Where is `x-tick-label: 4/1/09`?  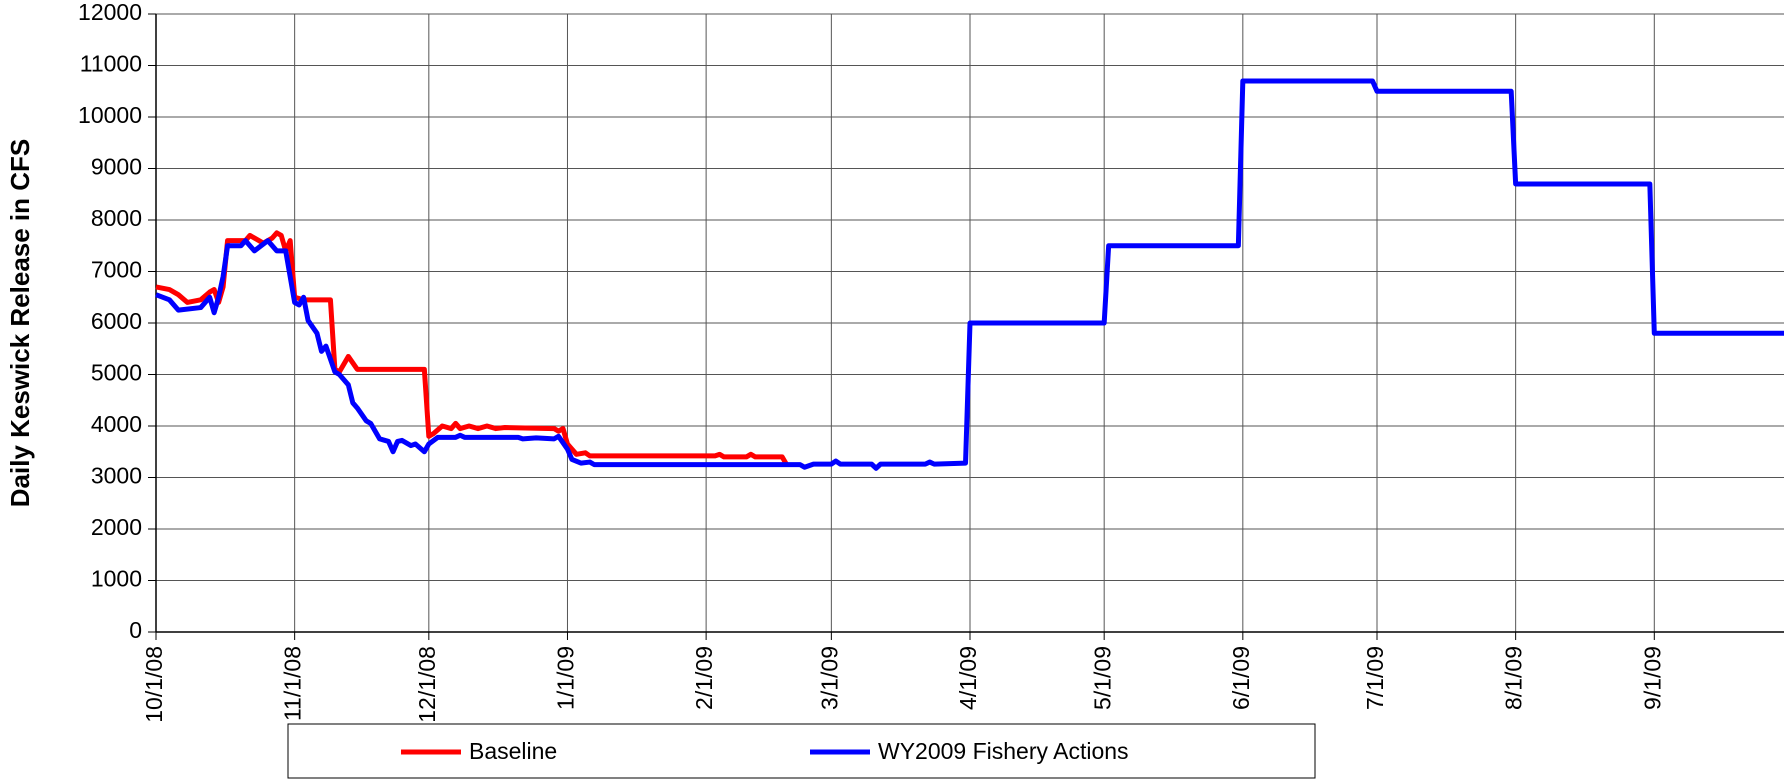
x-tick-label: 4/1/09 is located at coordinates (968, 678).